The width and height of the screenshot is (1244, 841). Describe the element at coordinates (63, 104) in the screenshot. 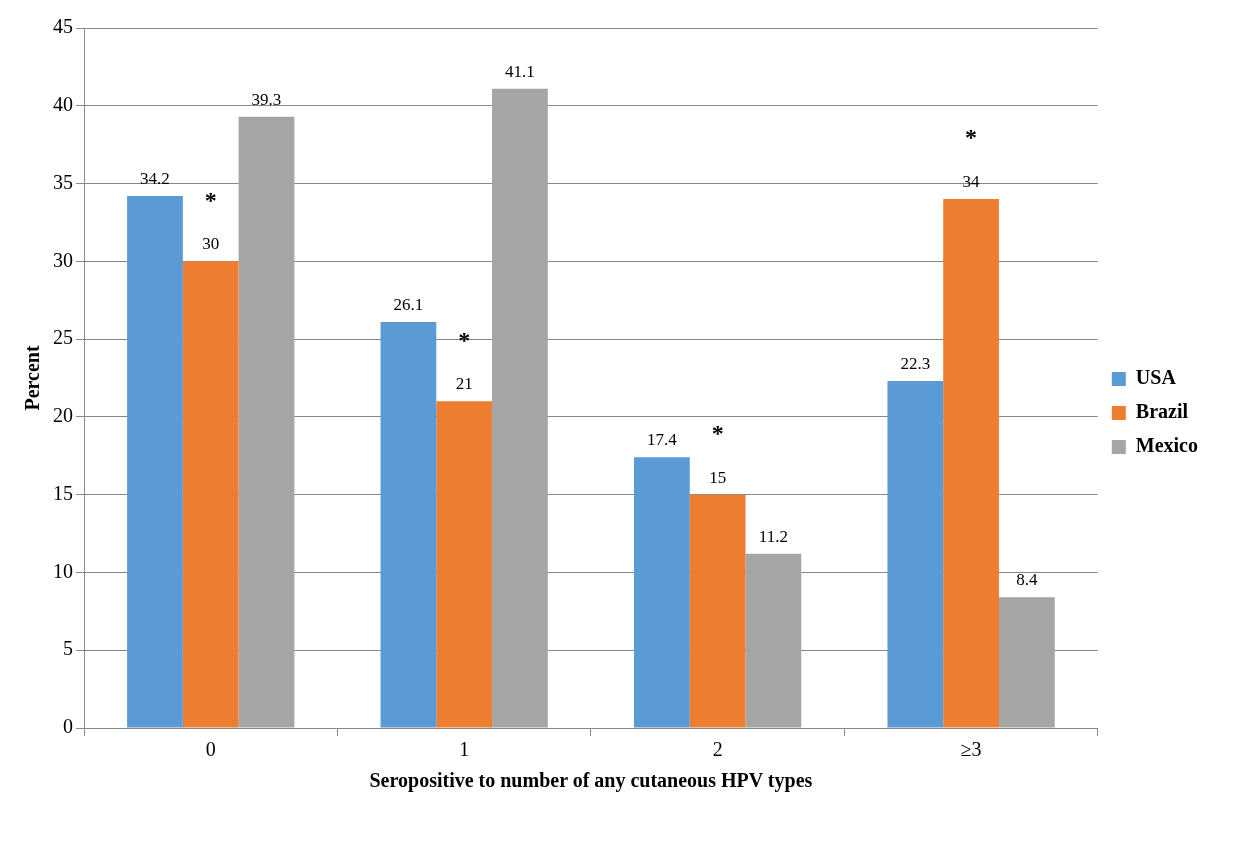

I see `y-tick-label: 40` at that location.